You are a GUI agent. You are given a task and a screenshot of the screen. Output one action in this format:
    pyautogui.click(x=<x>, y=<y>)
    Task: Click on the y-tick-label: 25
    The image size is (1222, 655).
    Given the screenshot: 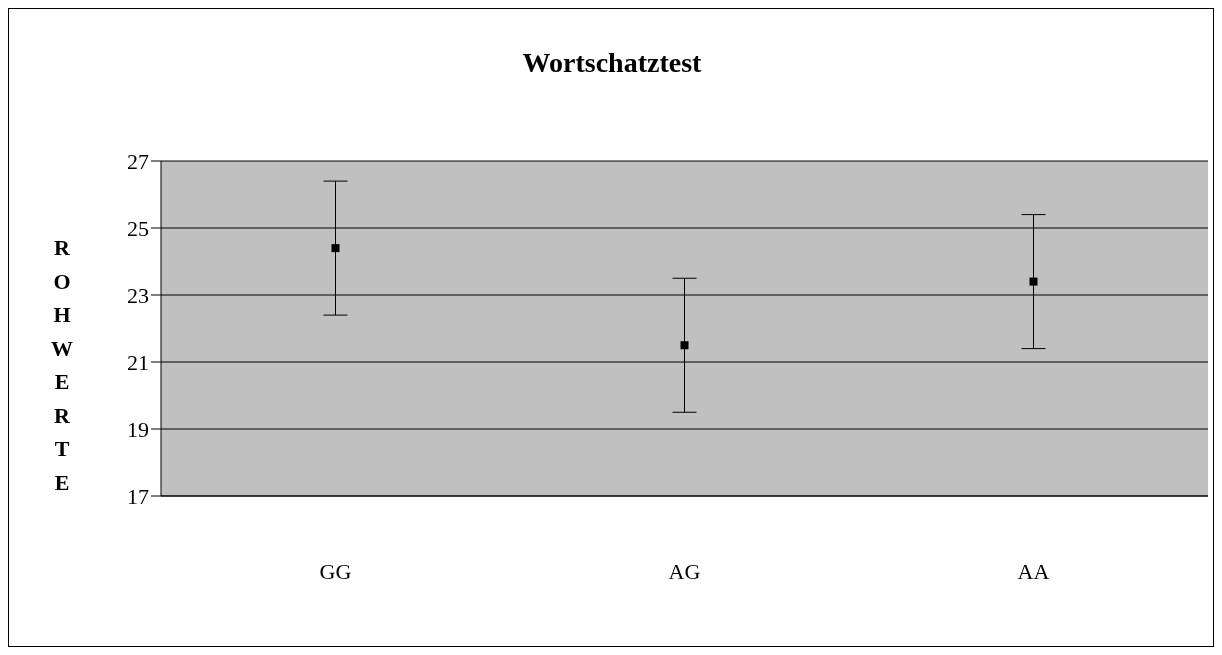 What is the action you would take?
    pyautogui.click(x=138, y=228)
    